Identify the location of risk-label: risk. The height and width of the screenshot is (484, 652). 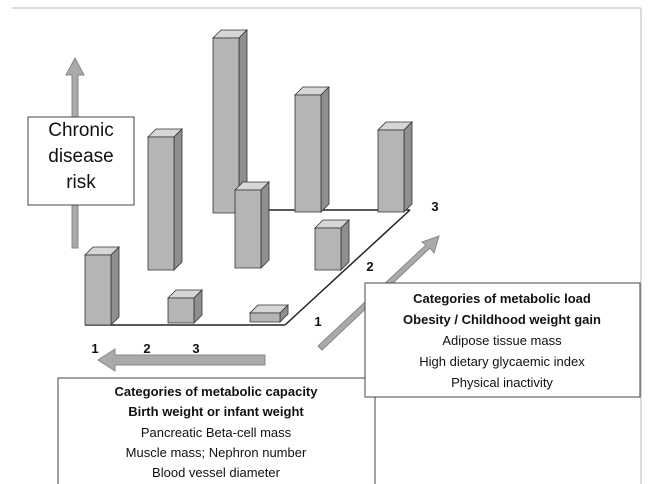
(81, 182).